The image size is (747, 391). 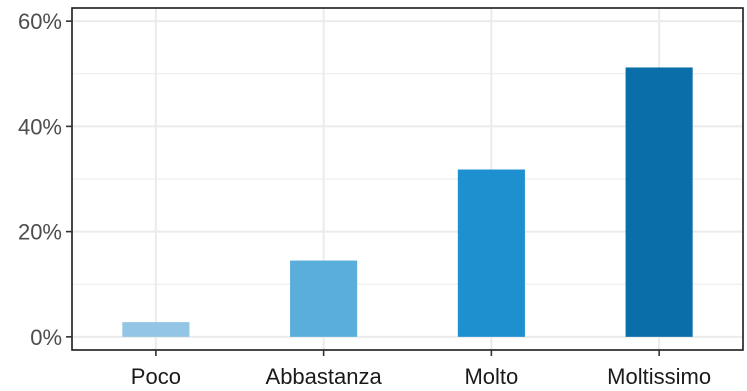 I want to click on x-axis-tick-labels: Poco Abbastanza Molto Moltissimo, so click(x=421, y=376).